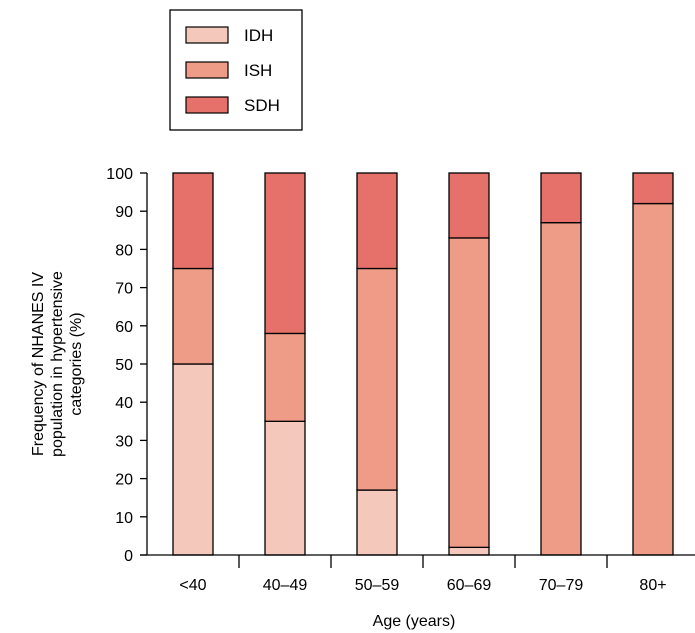 The image size is (695, 633). I want to click on x-tick-label: <40, so click(192, 585).